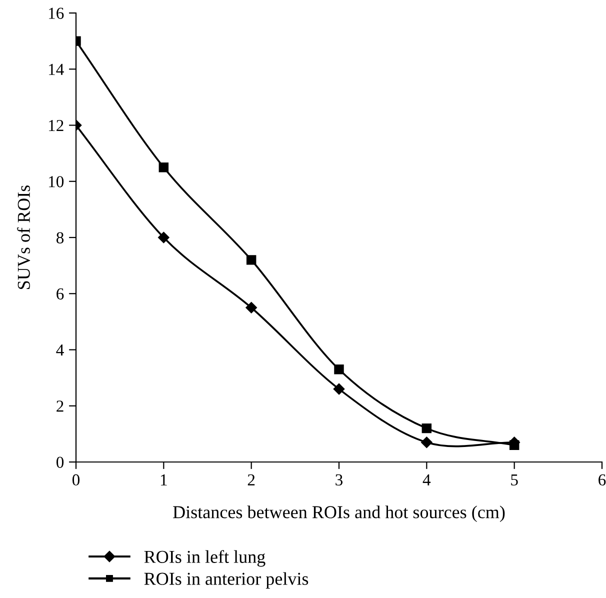 The width and height of the screenshot is (606, 598). What do you see at coordinates (56, 69) in the screenshot?
I see `y-tick-label: 14` at bounding box center [56, 69].